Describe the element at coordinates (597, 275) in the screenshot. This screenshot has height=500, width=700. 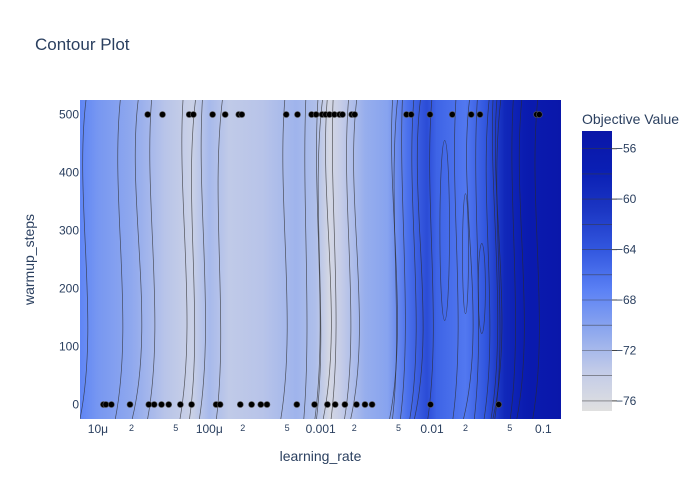
I see `colorbar-contour-levels` at that location.